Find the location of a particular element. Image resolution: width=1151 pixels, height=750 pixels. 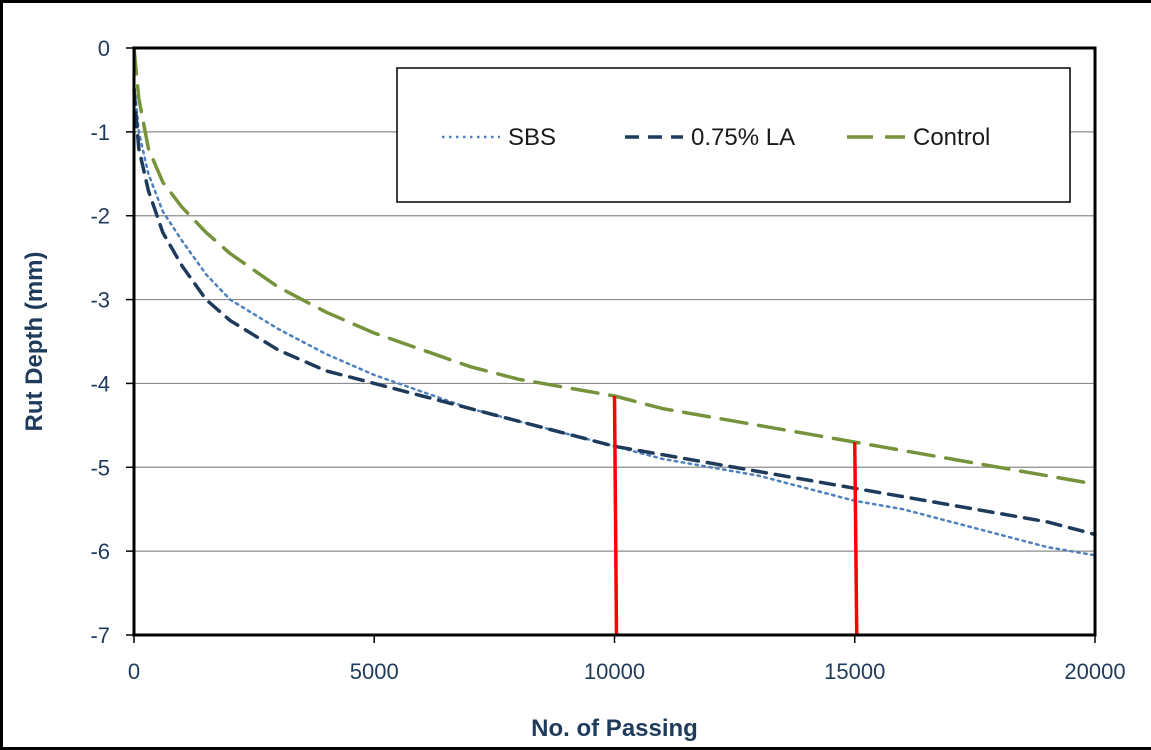

x-axis-tick-labels: 0 5000 10000 15000 20000 is located at coordinates (627, 659).